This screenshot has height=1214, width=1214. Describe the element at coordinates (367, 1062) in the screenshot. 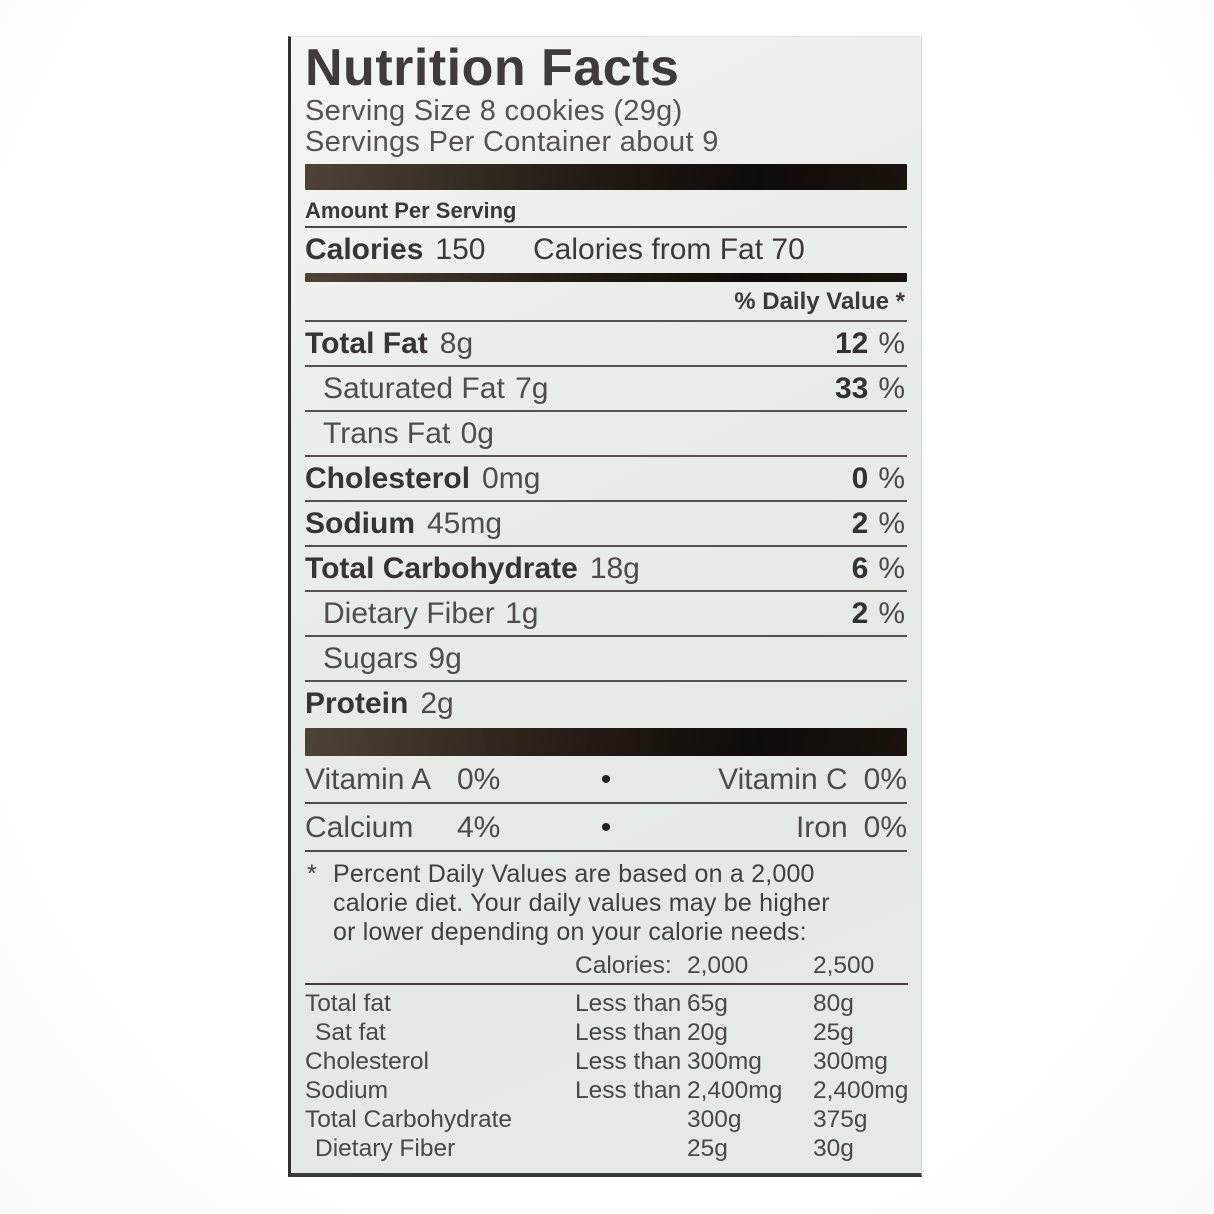

I see `table-row-name: Cholesterol` at that location.